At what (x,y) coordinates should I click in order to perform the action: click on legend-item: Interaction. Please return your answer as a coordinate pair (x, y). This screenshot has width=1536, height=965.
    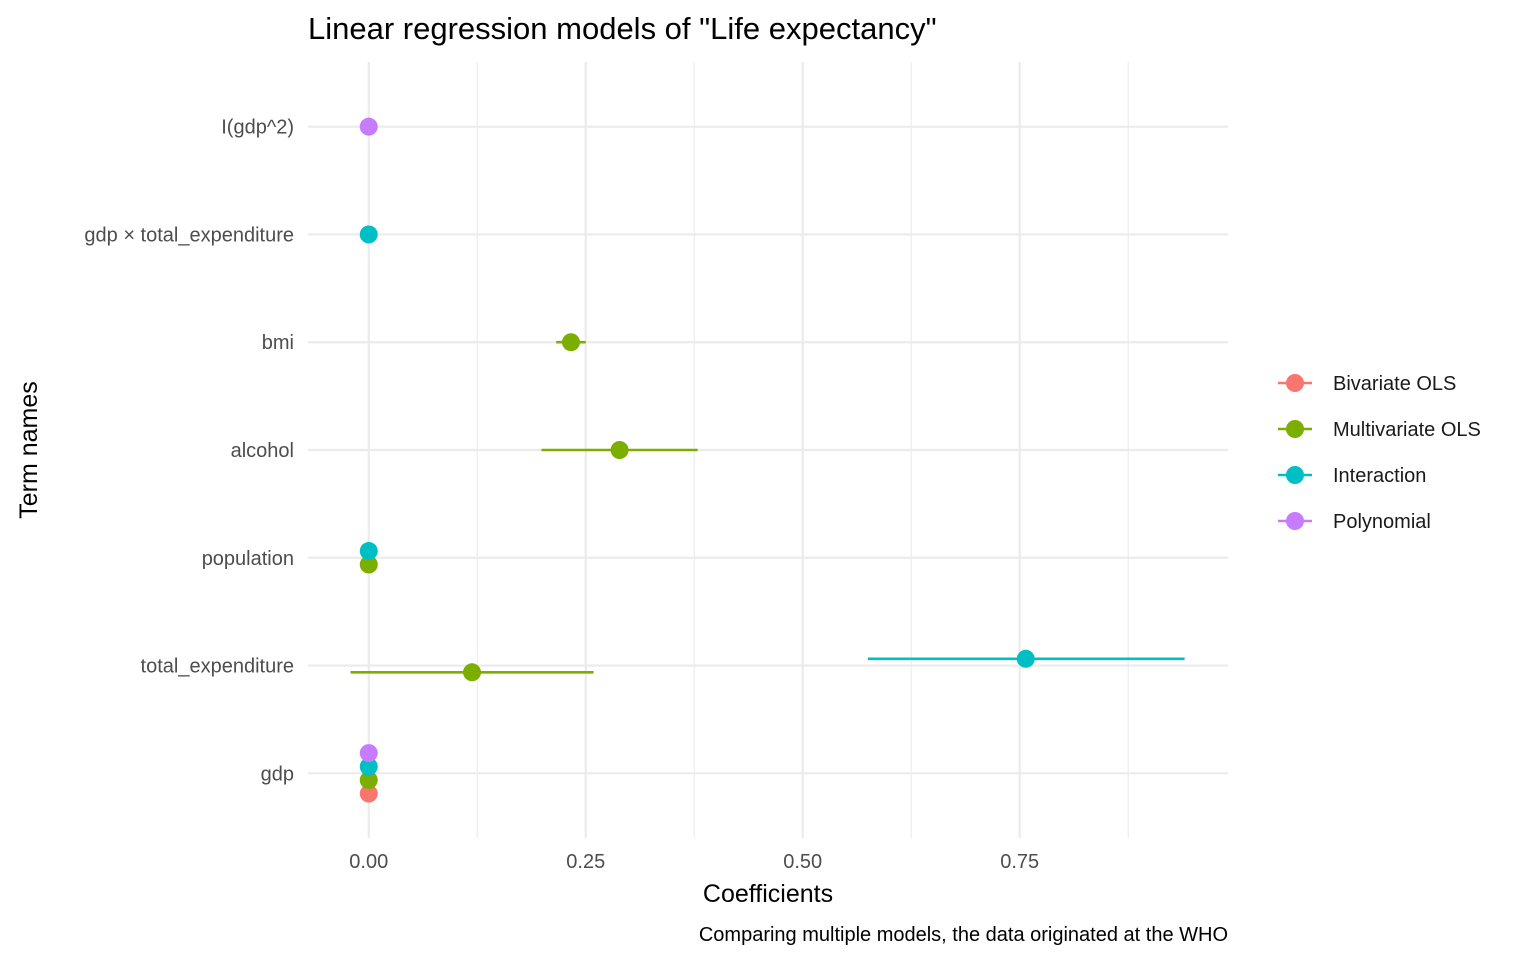
    Looking at the image, I should click on (1352, 476).